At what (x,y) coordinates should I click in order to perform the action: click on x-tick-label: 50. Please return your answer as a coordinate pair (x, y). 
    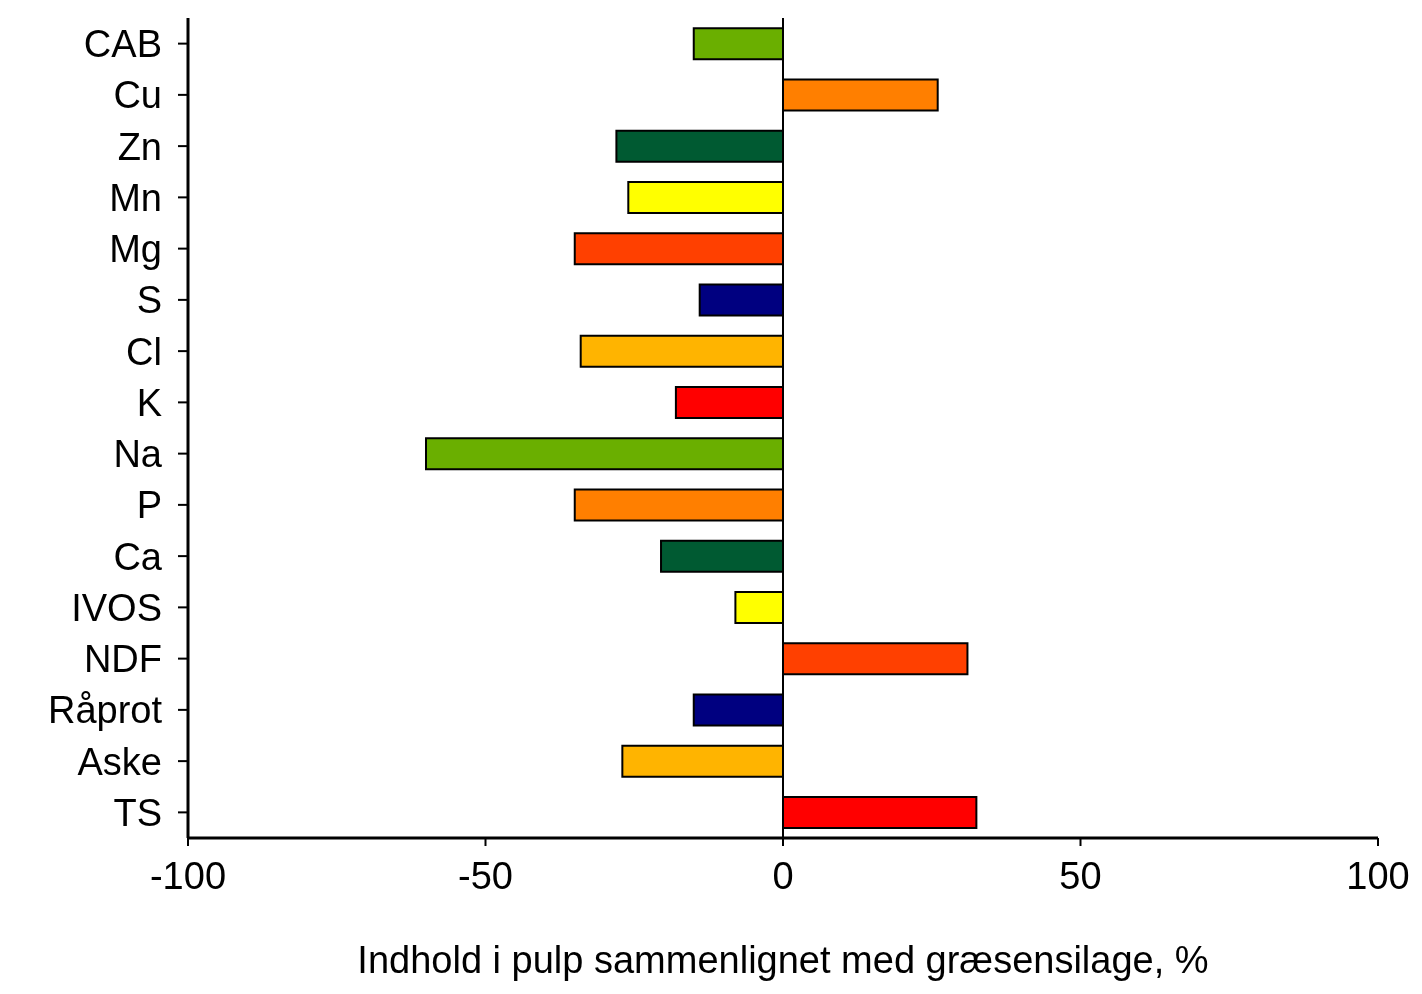
    Looking at the image, I should click on (1080, 875).